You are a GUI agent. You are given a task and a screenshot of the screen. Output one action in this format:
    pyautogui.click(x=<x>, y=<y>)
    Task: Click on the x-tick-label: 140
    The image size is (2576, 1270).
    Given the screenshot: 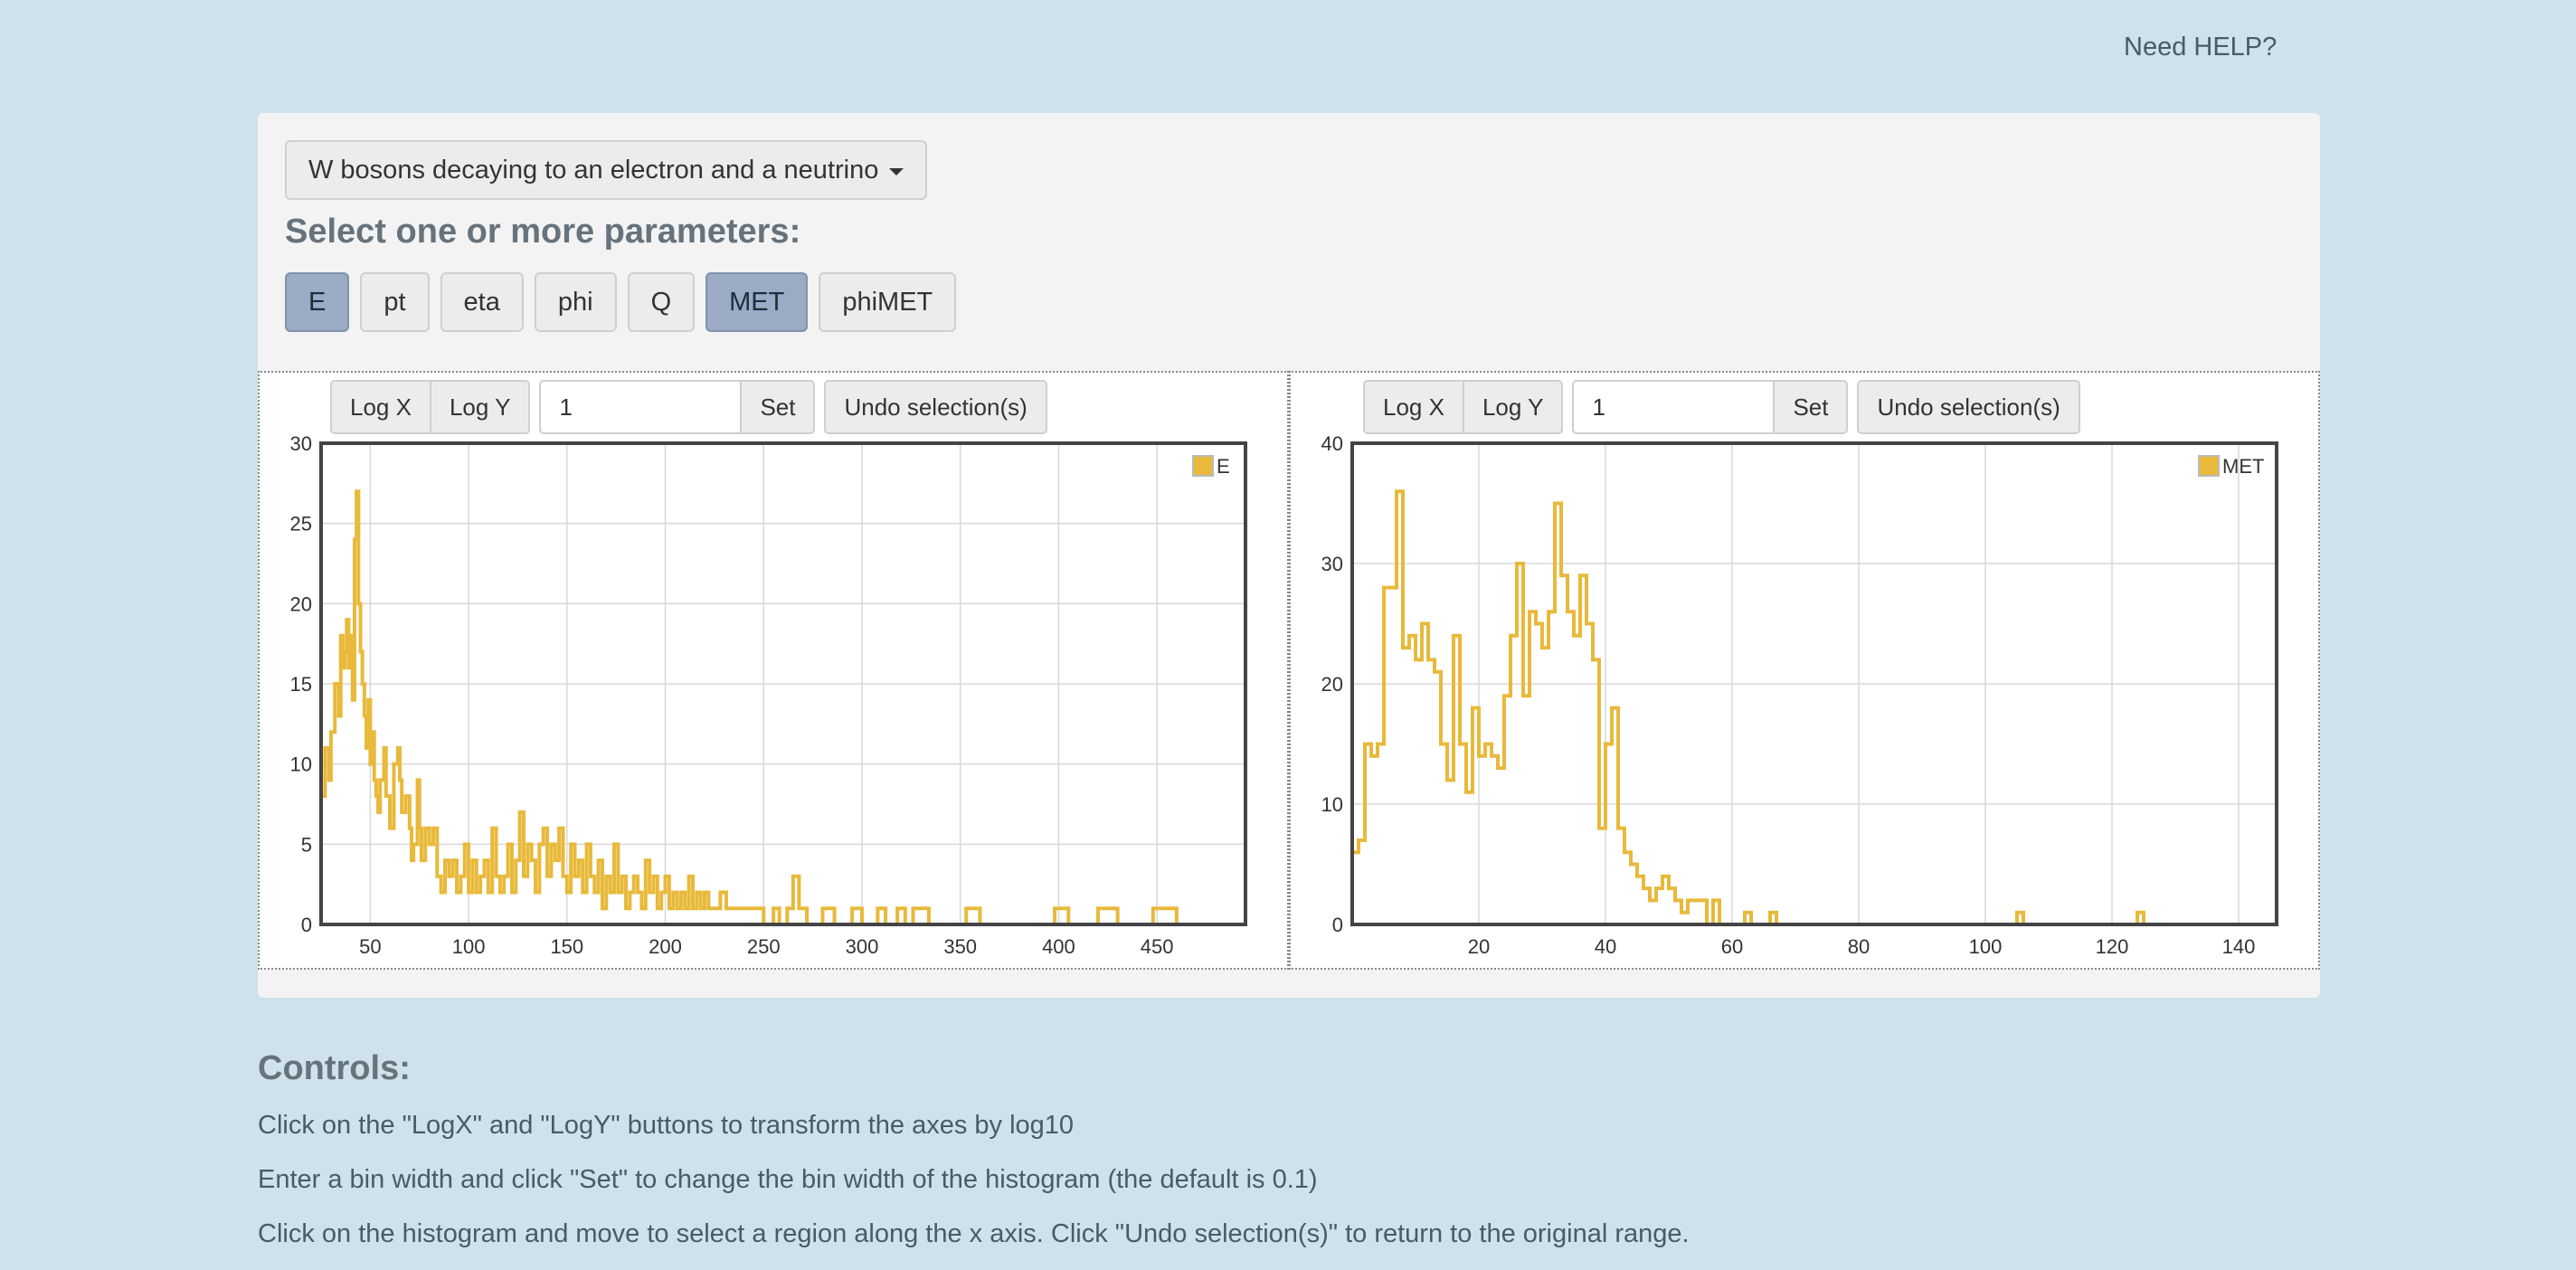 What is the action you would take?
    pyautogui.click(x=2239, y=946)
    